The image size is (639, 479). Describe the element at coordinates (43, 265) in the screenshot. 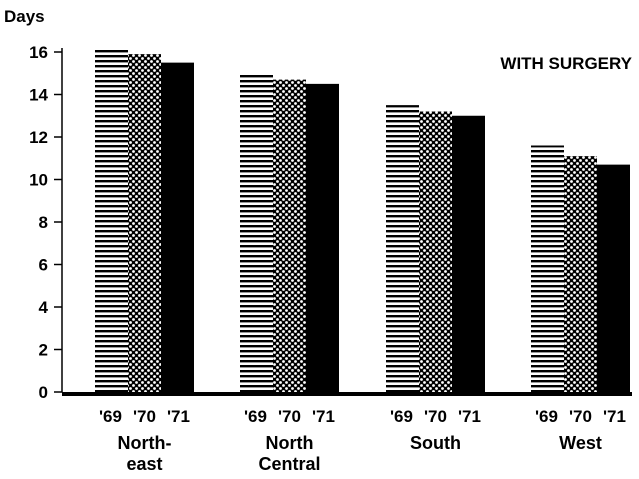

I see `y-tick-label: 6` at that location.